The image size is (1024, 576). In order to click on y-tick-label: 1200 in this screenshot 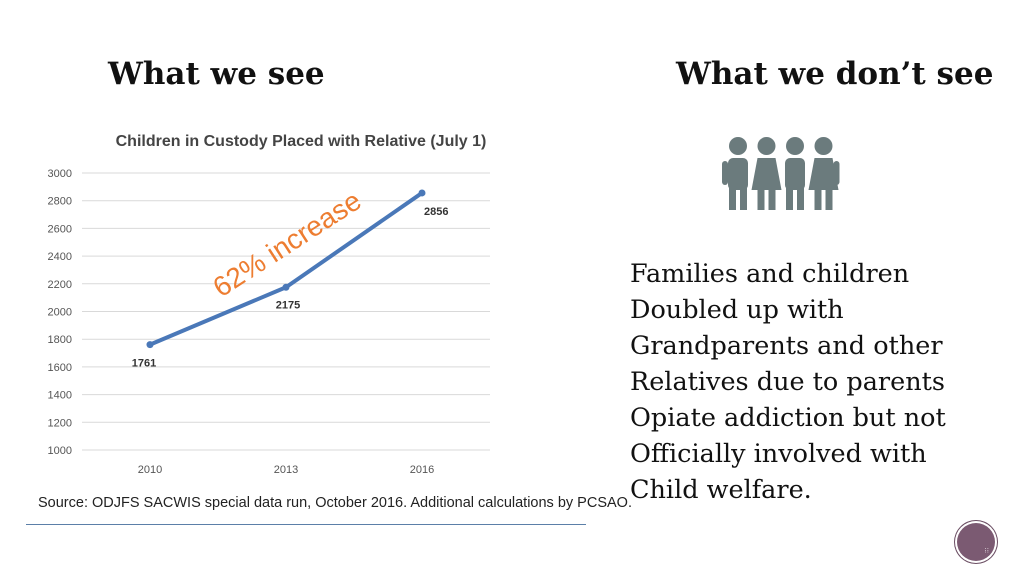, I will do `click(60, 423)`.